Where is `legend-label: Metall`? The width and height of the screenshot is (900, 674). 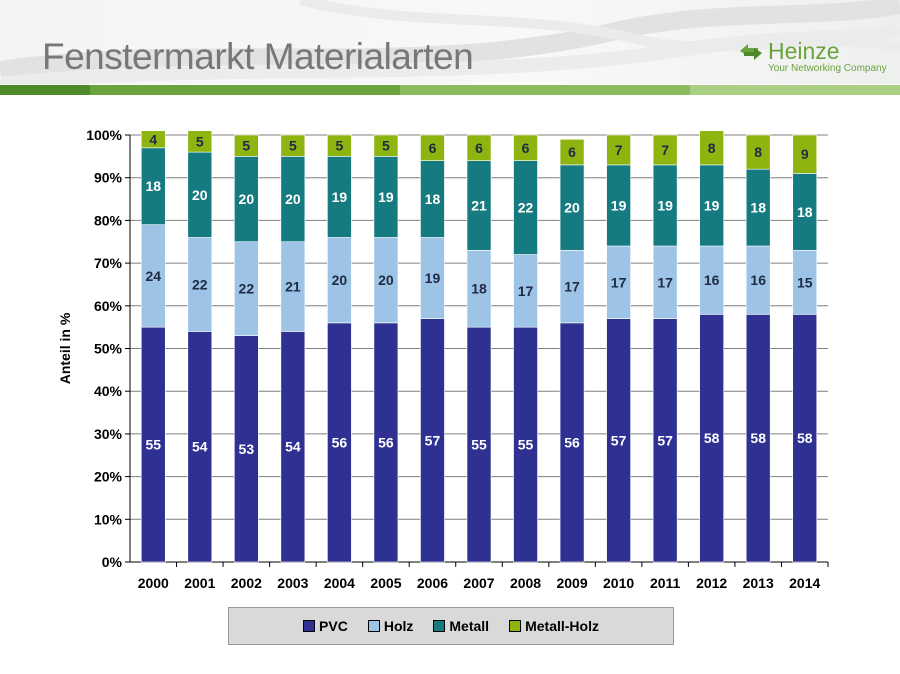
legend-label: Metall is located at coordinates (469, 626).